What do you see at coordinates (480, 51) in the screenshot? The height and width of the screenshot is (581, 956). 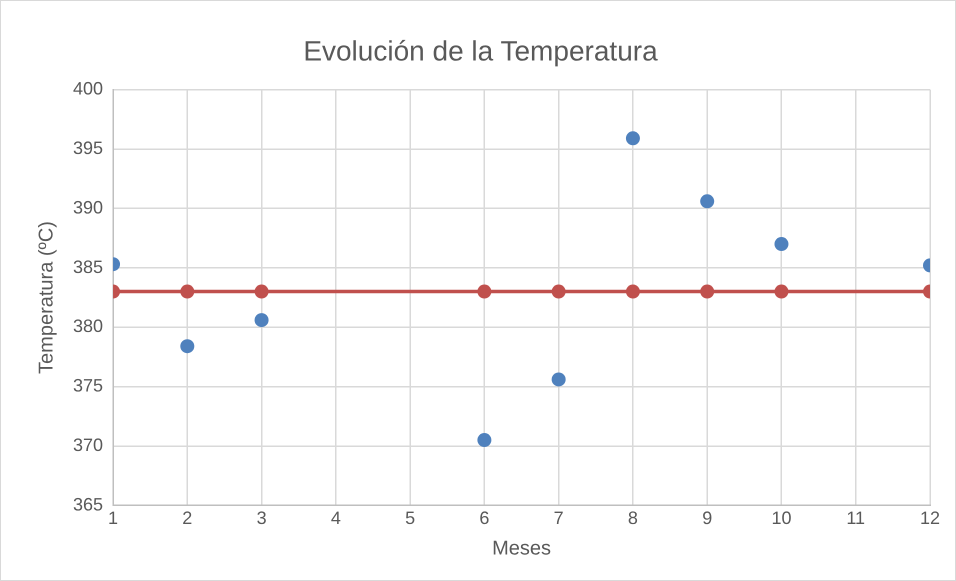 I see `chart-title: Evolución de la Temperatura` at bounding box center [480, 51].